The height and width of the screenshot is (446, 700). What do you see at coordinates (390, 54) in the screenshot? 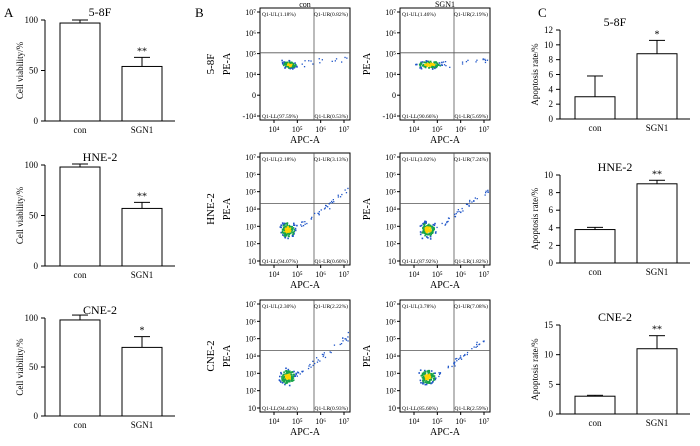
I see `y-tick-label: 10⁵` at bounding box center [390, 54].